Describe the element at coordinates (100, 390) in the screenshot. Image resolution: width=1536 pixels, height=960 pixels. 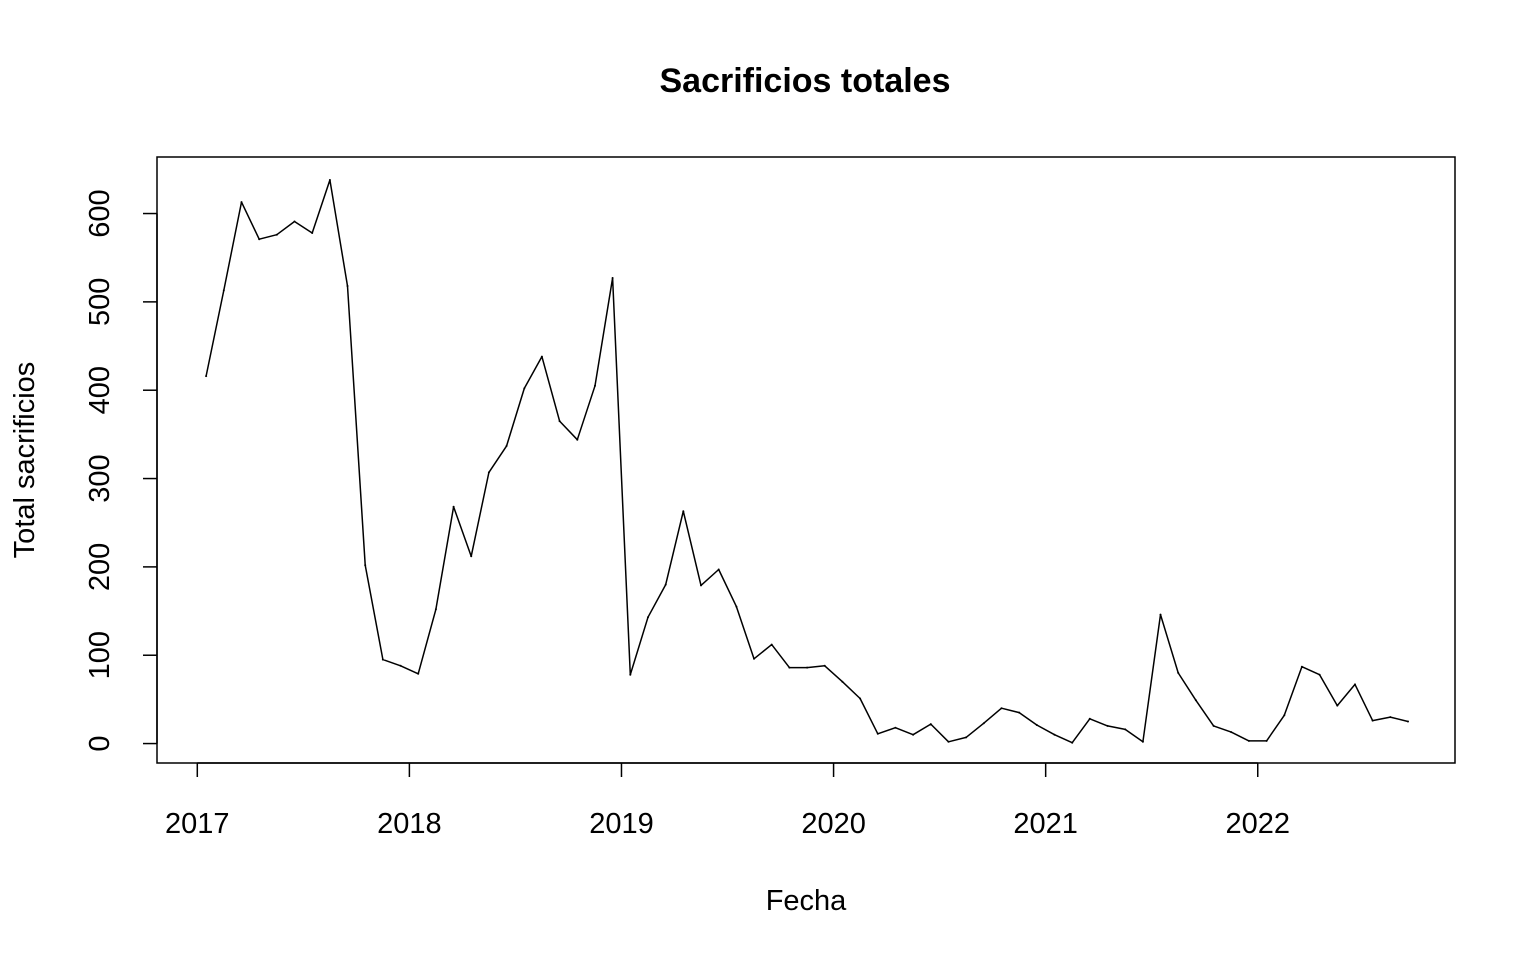
I see `y-tick-label: 400` at that location.